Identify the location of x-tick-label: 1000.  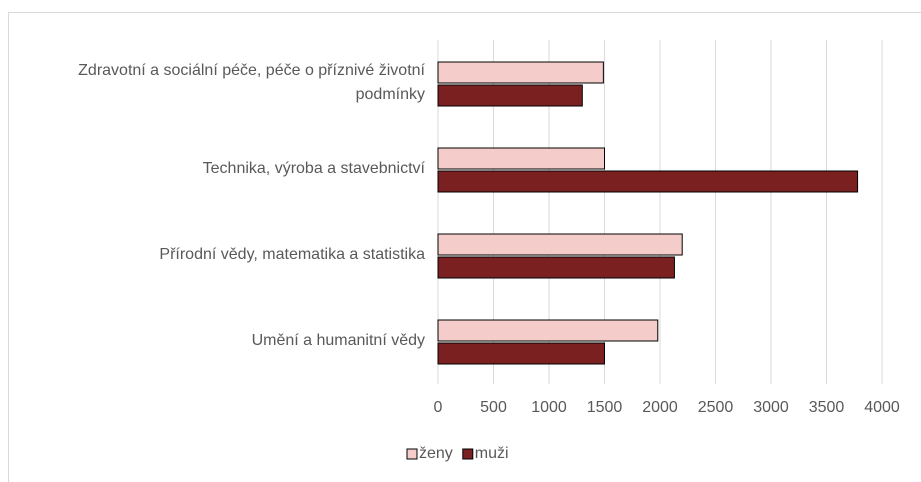
(549, 407).